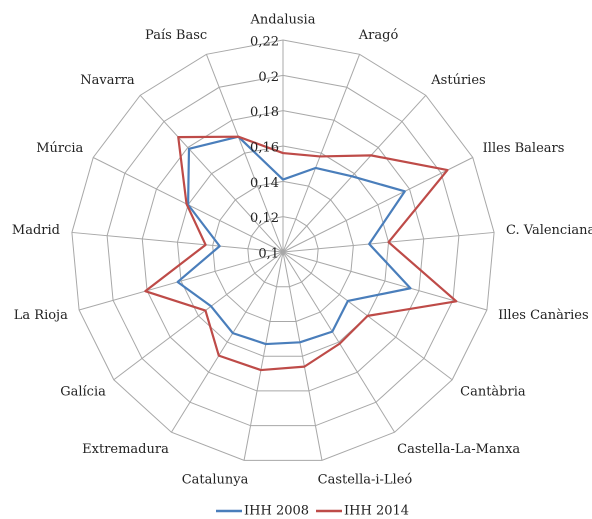 Image resolution: width=592 pixels, height=519 pixels. What do you see at coordinates (268, 254) in the screenshot?
I see `tick-label: 0,1` at bounding box center [268, 254].